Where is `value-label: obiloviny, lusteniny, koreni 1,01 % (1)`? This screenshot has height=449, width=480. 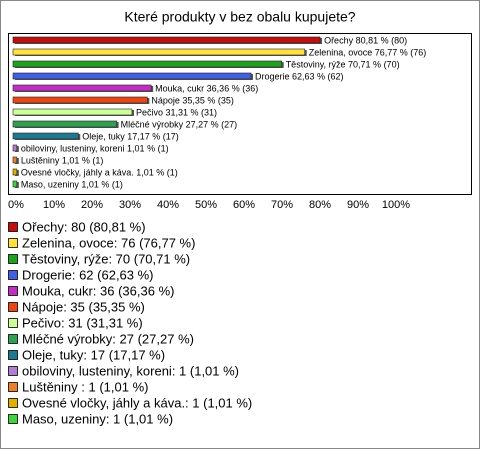
value-label: obiloviny, lusteniny, koreni 1,01 % (1) is located at coordinates (95, 148).